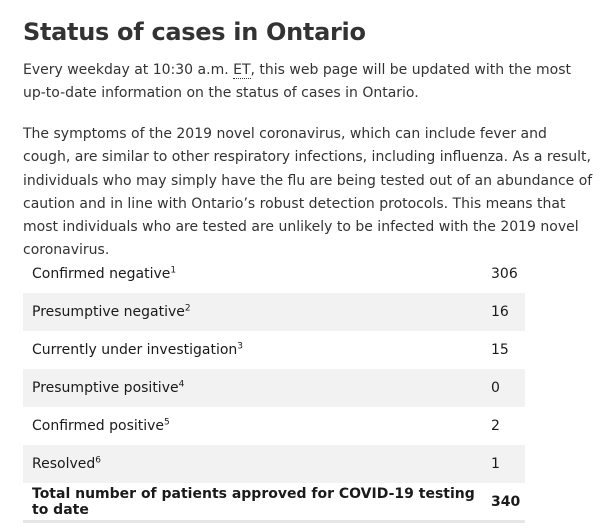  I want to click on footnote-marker: 1, so click(173, 270).